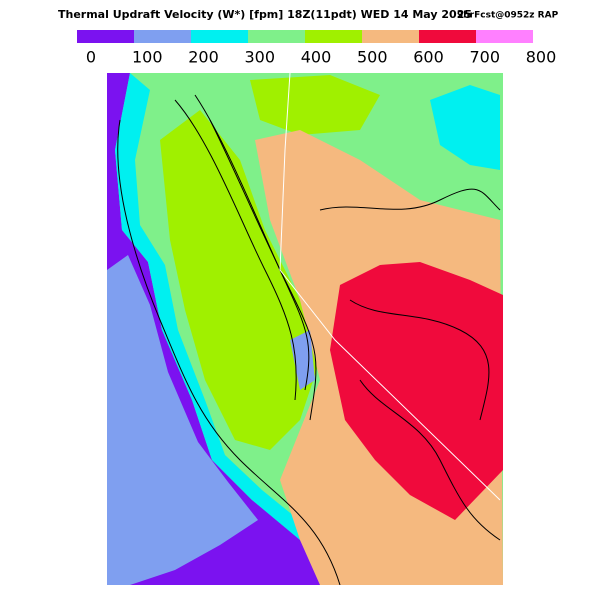  What do you see at coordinates (541, 57) in the screenshot?
I see `legend-label: 800` at bounding box center [541, 57].